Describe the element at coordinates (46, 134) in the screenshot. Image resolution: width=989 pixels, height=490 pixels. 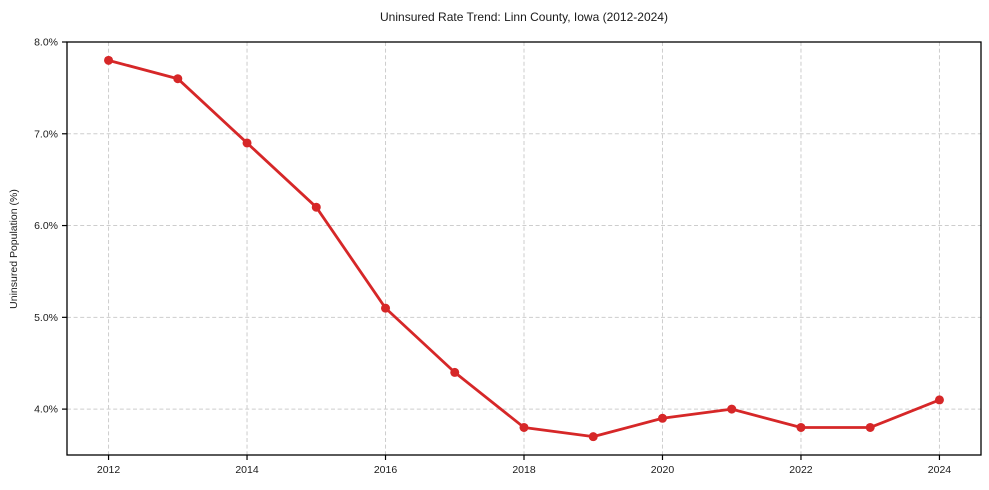
I see `y-tick-label: 7.0%` at that location.